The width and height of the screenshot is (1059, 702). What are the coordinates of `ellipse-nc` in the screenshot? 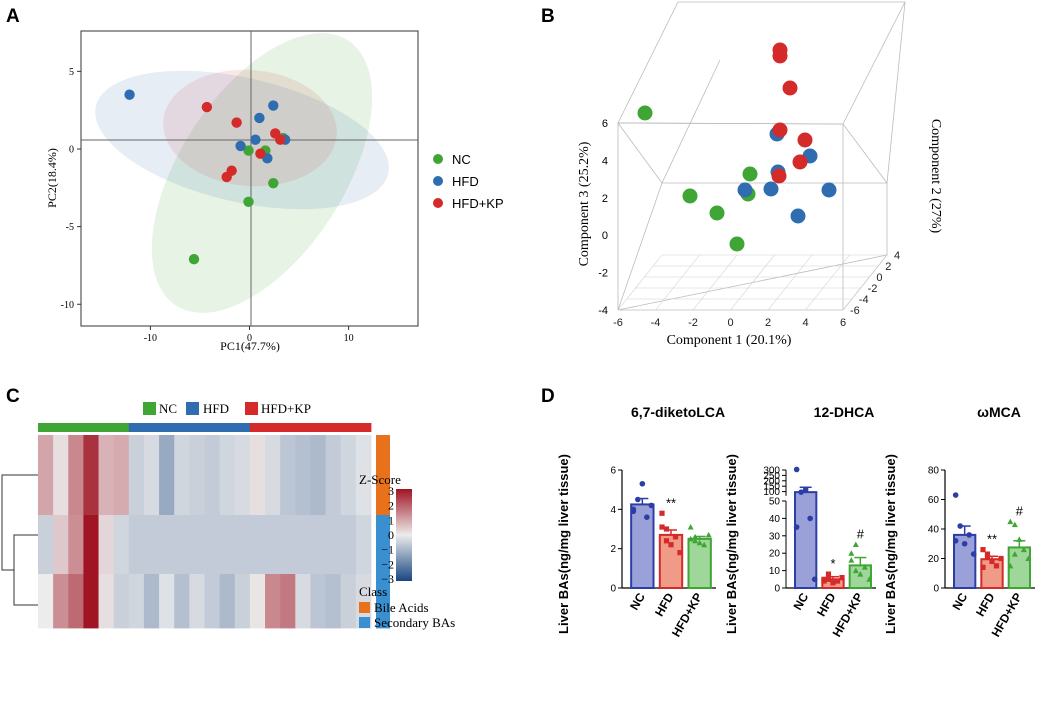 It's located at (262, 173).